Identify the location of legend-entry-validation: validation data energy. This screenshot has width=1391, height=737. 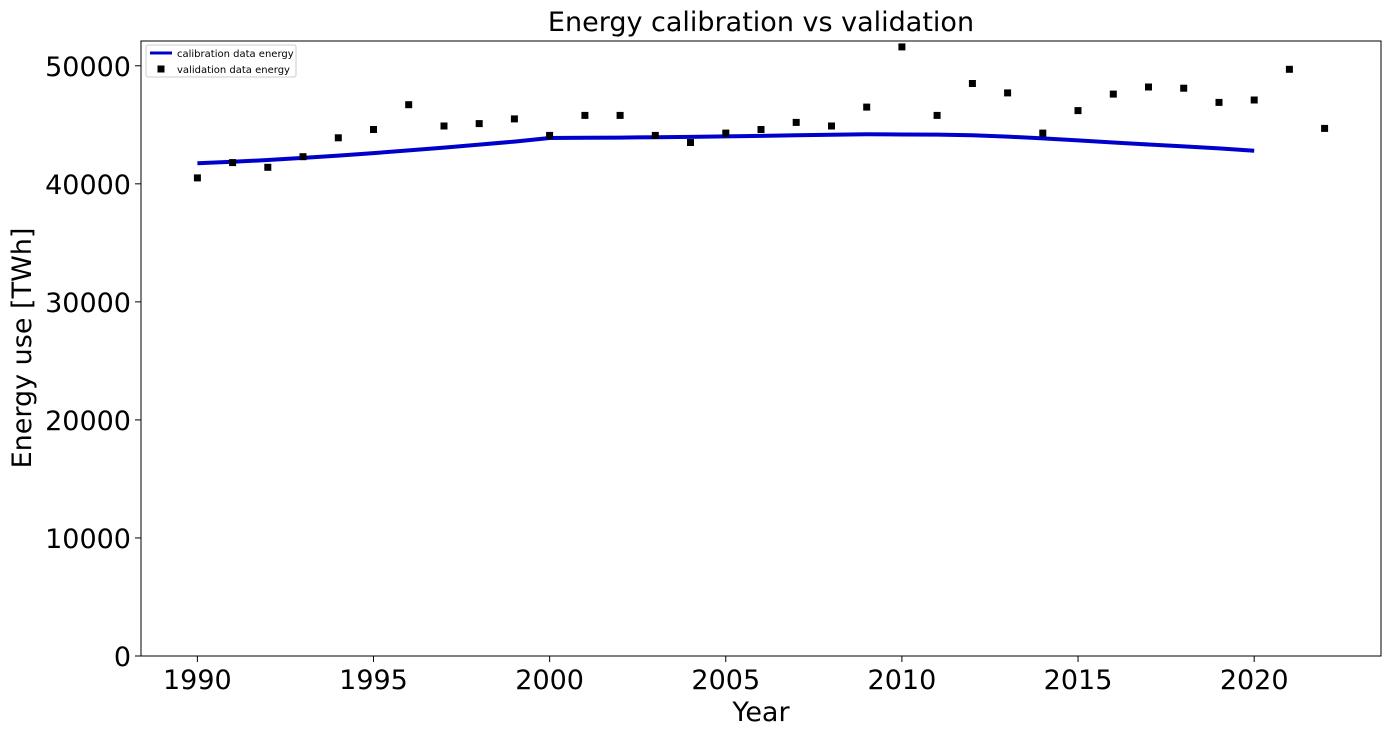
(233, 70).